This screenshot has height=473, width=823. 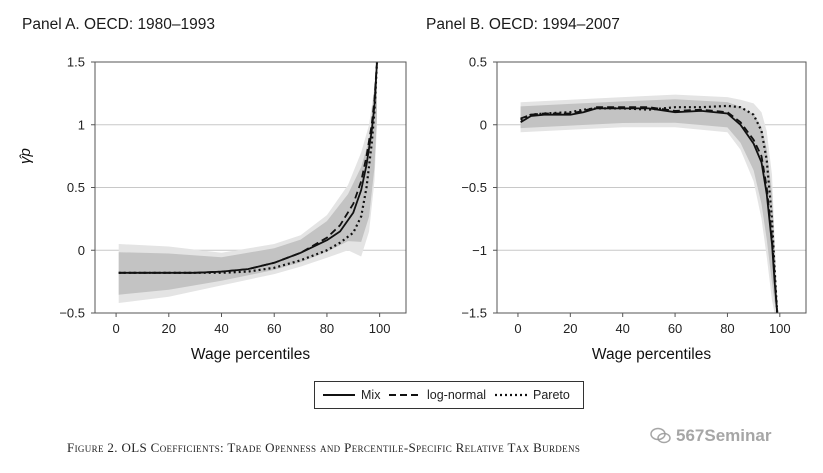 I want to click on legend: Mix log-normal Pareto, so click(x=449, y=395).